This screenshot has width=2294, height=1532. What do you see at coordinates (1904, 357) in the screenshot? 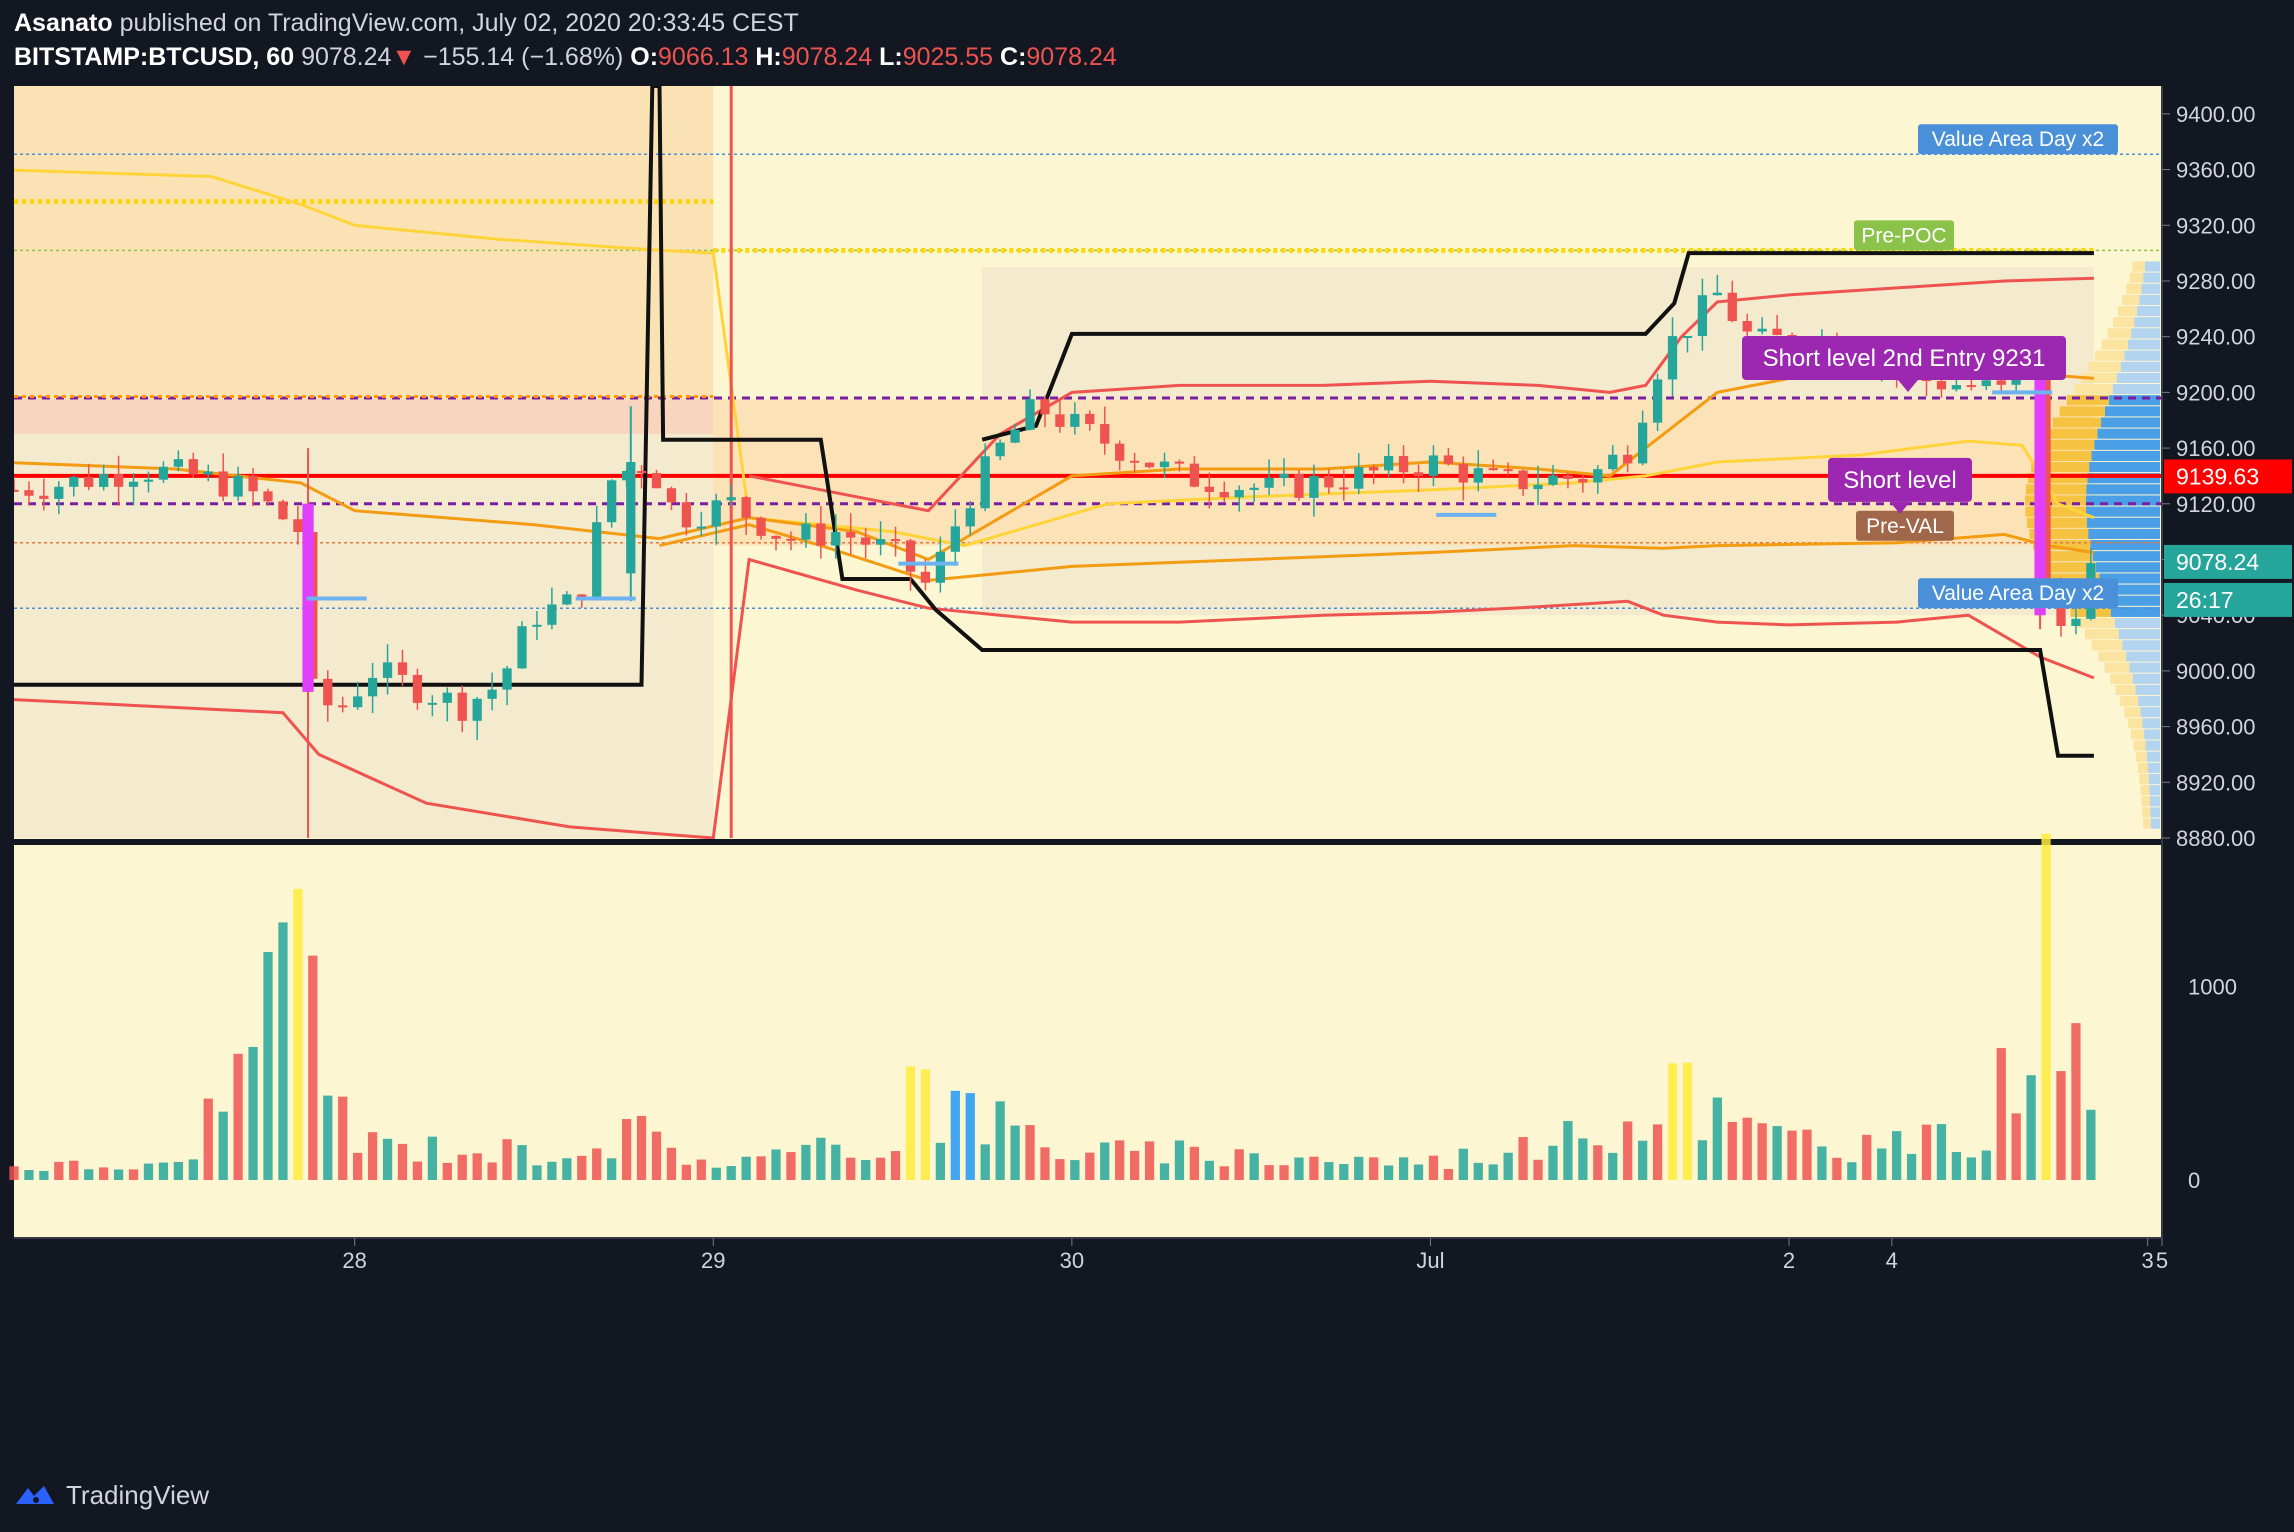
I see `short-level-2nd-tag-bg` at bounding box center [1904, 357].